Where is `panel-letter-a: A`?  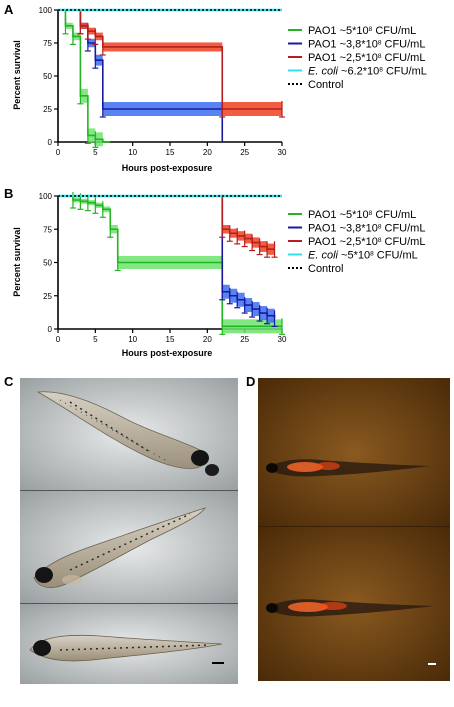
panel-letter-a: A is located at coordinates (9, 9).